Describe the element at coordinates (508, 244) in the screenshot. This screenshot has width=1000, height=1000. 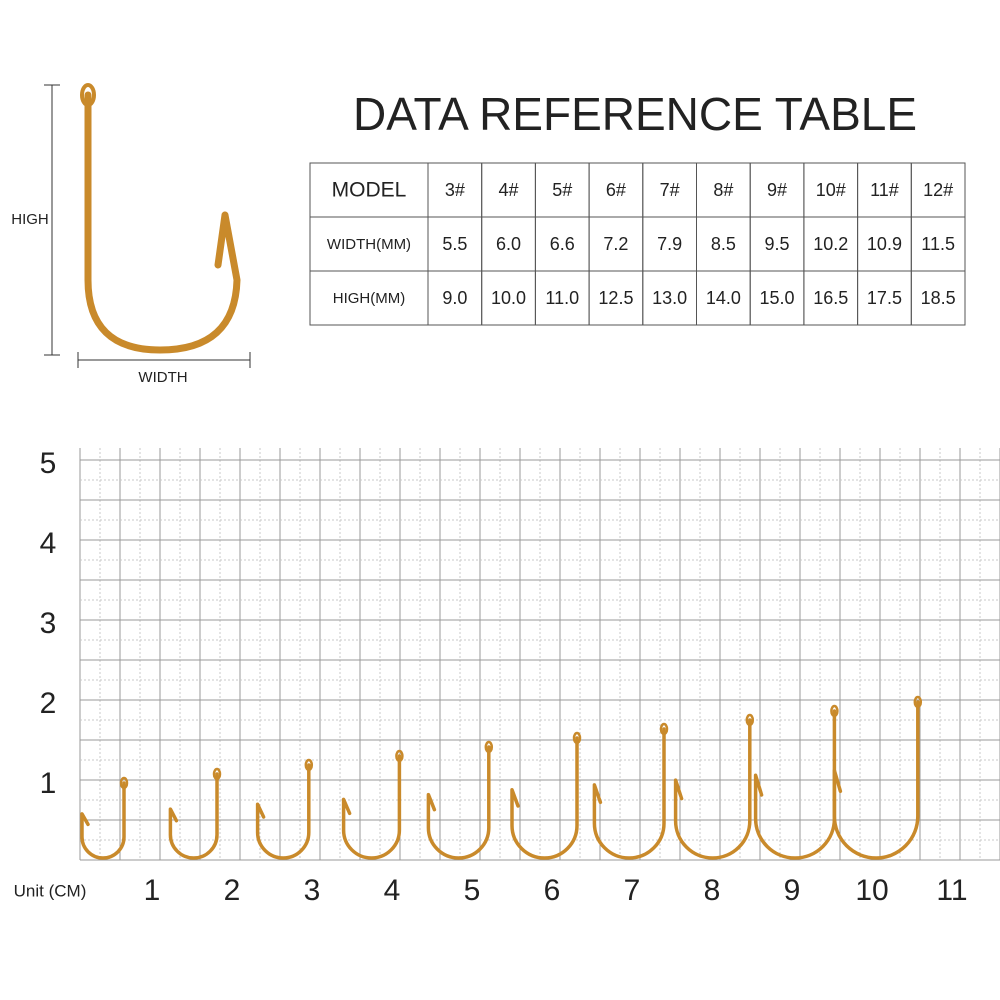
I see `cell-text: 6.0` at that location.